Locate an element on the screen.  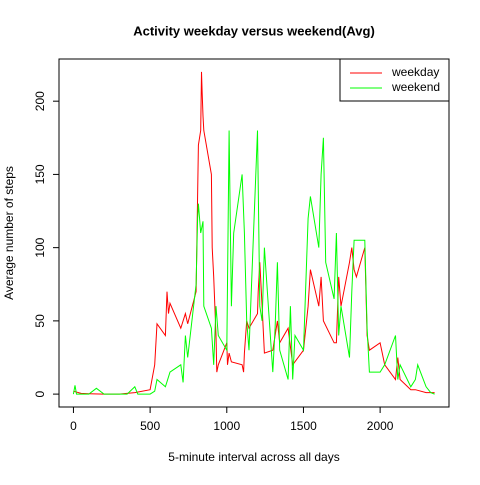
x-tick-label: 0 is located at coordinates (73, 426).